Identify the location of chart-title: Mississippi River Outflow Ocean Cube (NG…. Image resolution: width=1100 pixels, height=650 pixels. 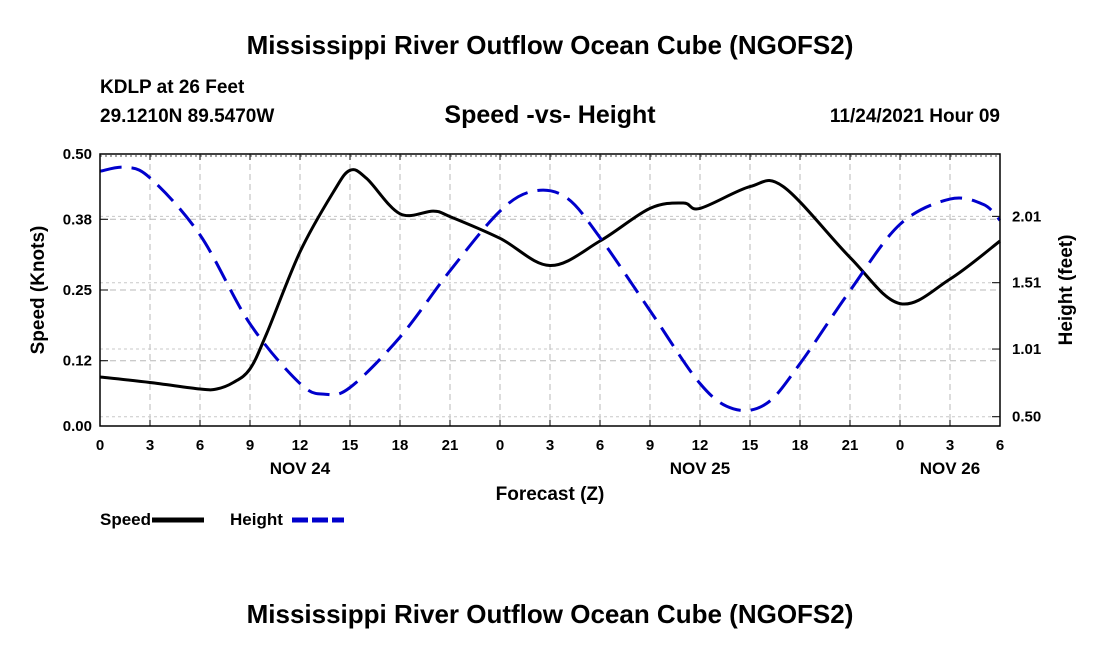
(550, 45).